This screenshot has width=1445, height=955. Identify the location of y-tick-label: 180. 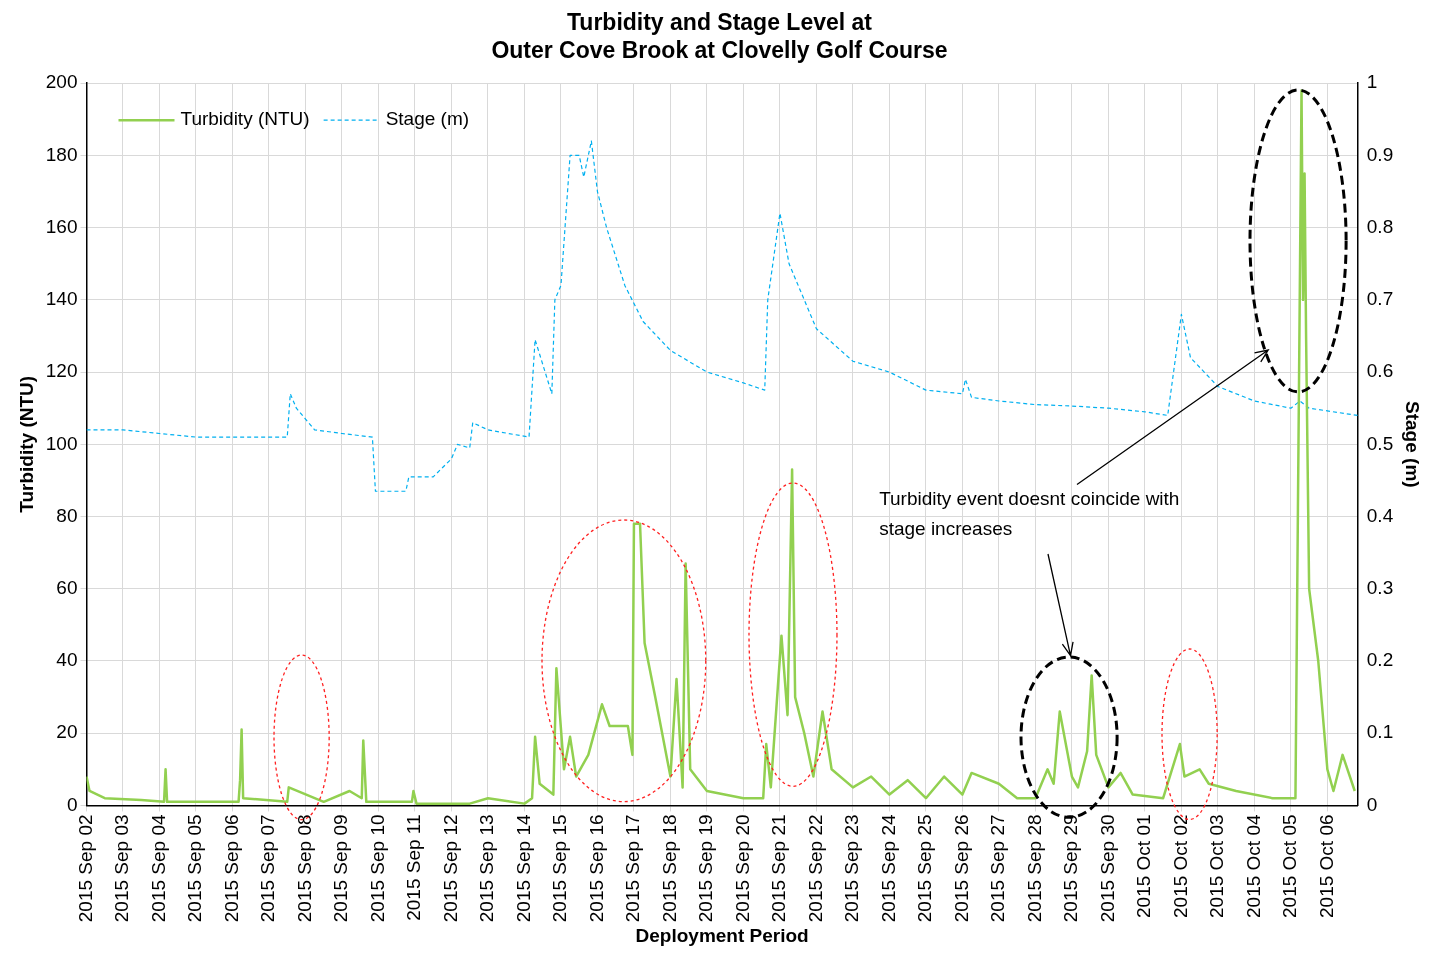
(61, 154).